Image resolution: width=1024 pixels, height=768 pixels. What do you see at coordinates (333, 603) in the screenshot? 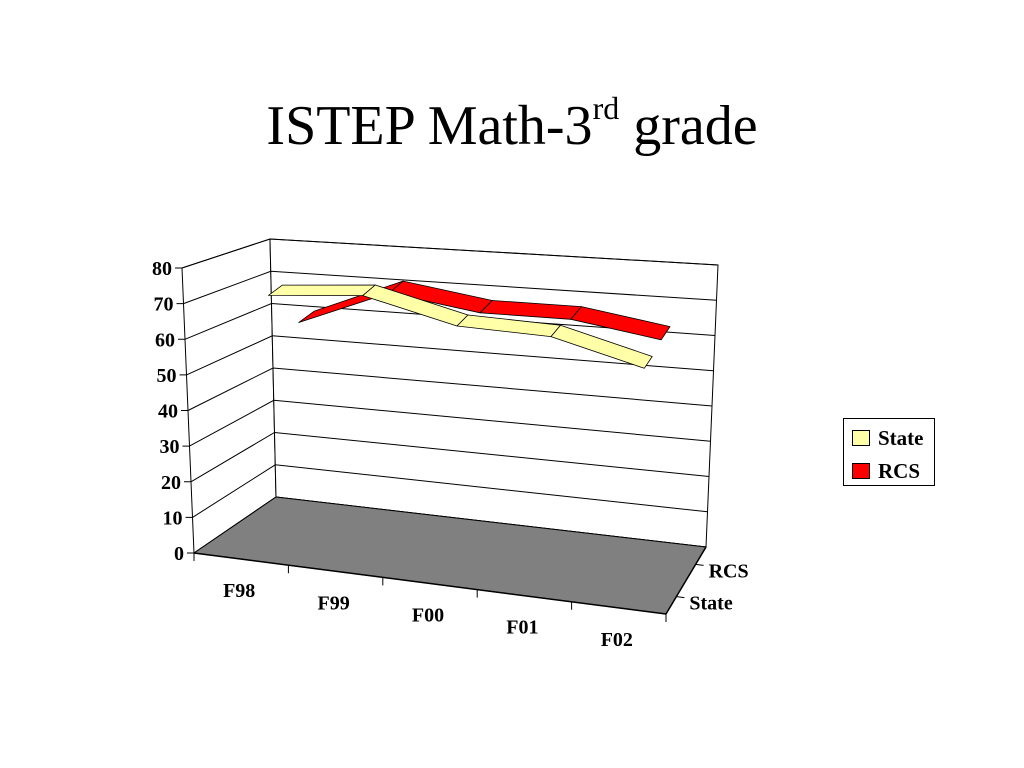
I see `x-tick-label: F99` at bounding box center [333, 603].